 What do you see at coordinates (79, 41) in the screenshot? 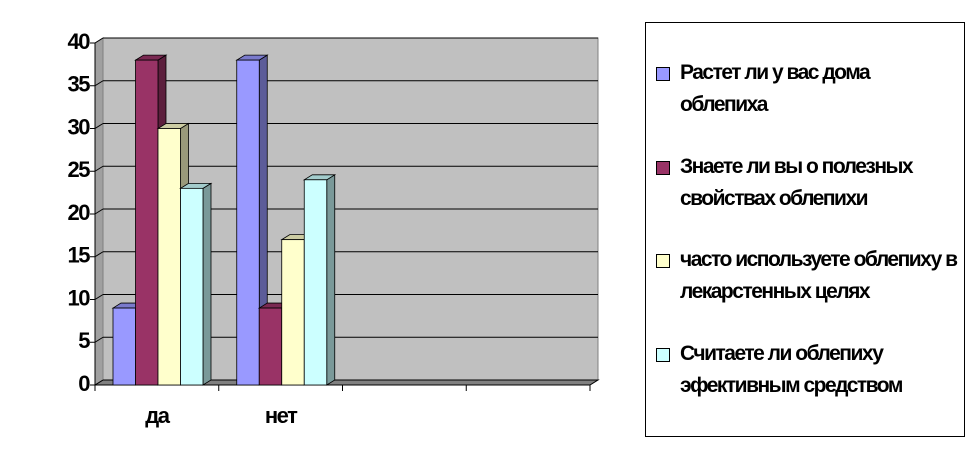
I see `y-tick-label: 40` at bounding box center [79, 41].